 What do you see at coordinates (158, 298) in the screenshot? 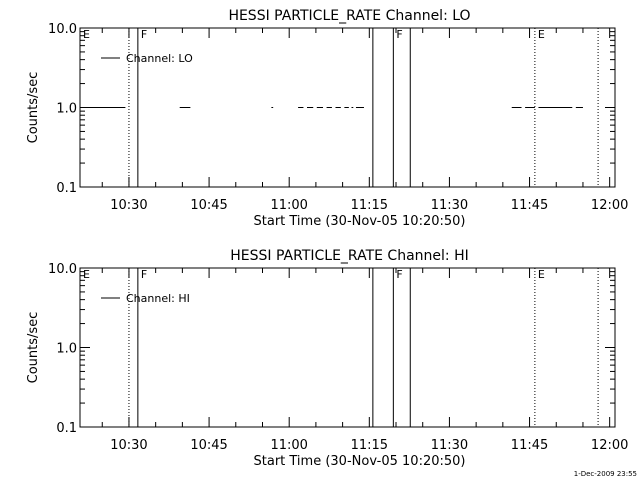
I see `legend-label: Channel: HI` at bounding box center [158, 298].